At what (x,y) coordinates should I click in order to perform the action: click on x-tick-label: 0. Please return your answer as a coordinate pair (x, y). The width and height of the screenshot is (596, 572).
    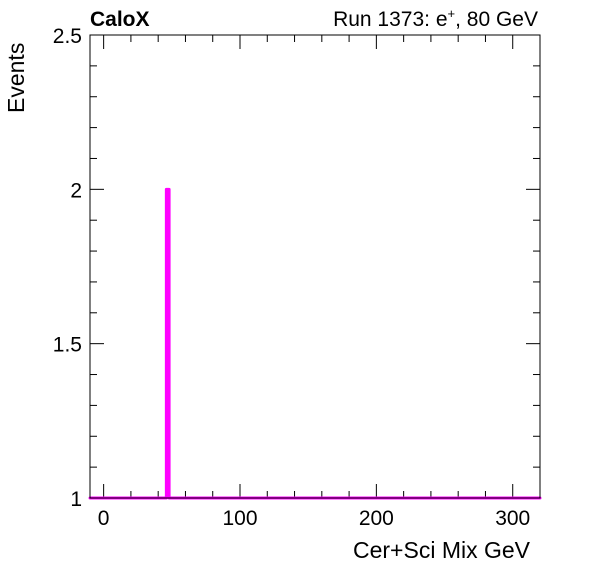
    Looking at the image, I should click on (104, 518).